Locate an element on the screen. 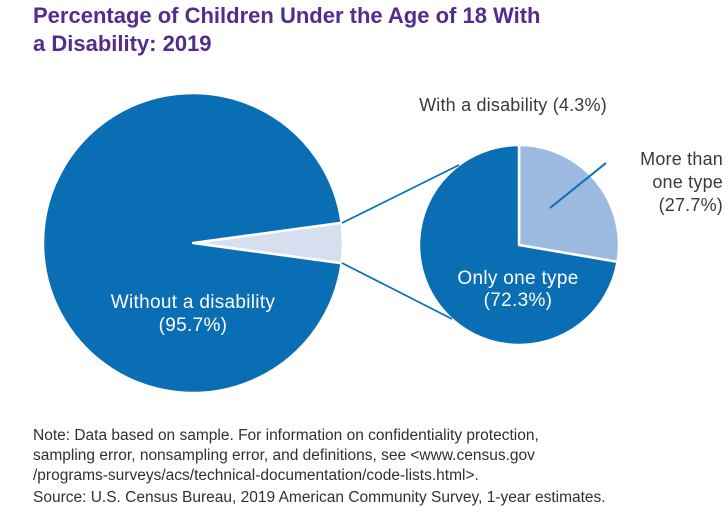 The width and height of the screenshot is (728, 513). label-more-than-one-type: More than one type (27.7%) is located at coordinates (638, 182).